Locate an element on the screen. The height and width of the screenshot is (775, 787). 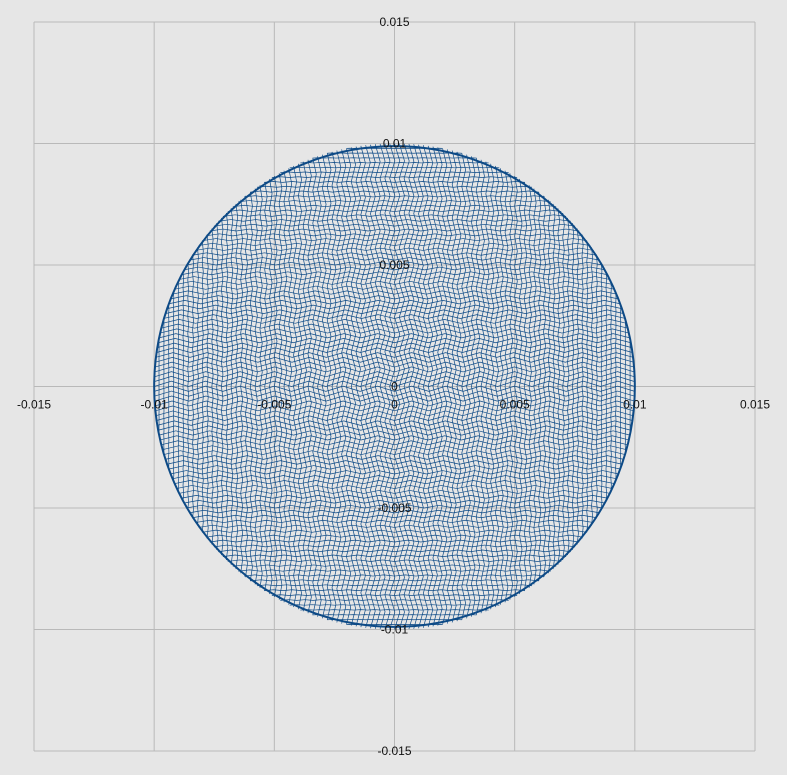
y-tick-labels: -0.015 -0.01 -0.005 0 0.005 0.01 0.015 is located at coordinates (394, 386).